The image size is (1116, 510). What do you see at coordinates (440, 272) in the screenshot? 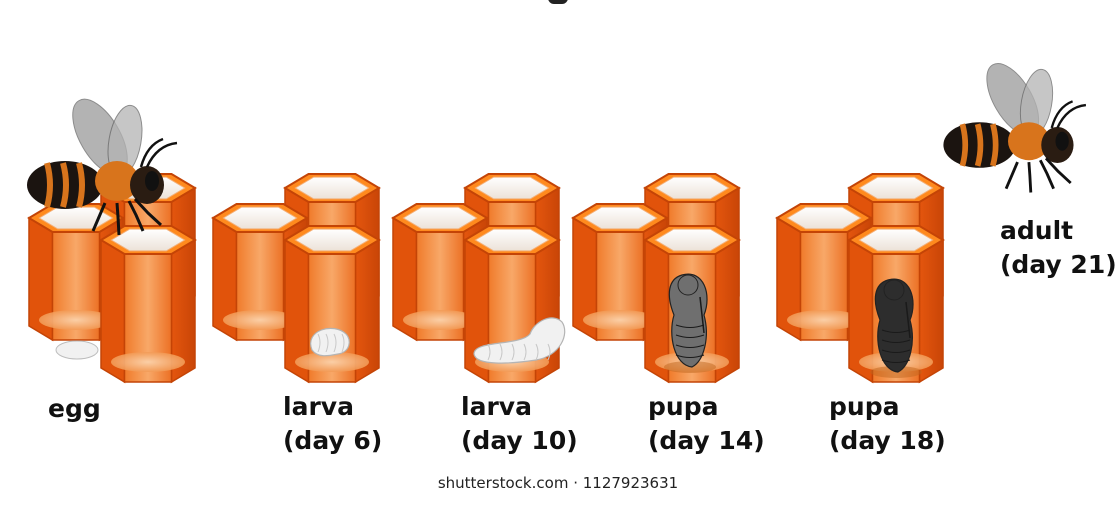
I see `cluster-larva-day-10-left-cell` at bounding box center [440, 272].